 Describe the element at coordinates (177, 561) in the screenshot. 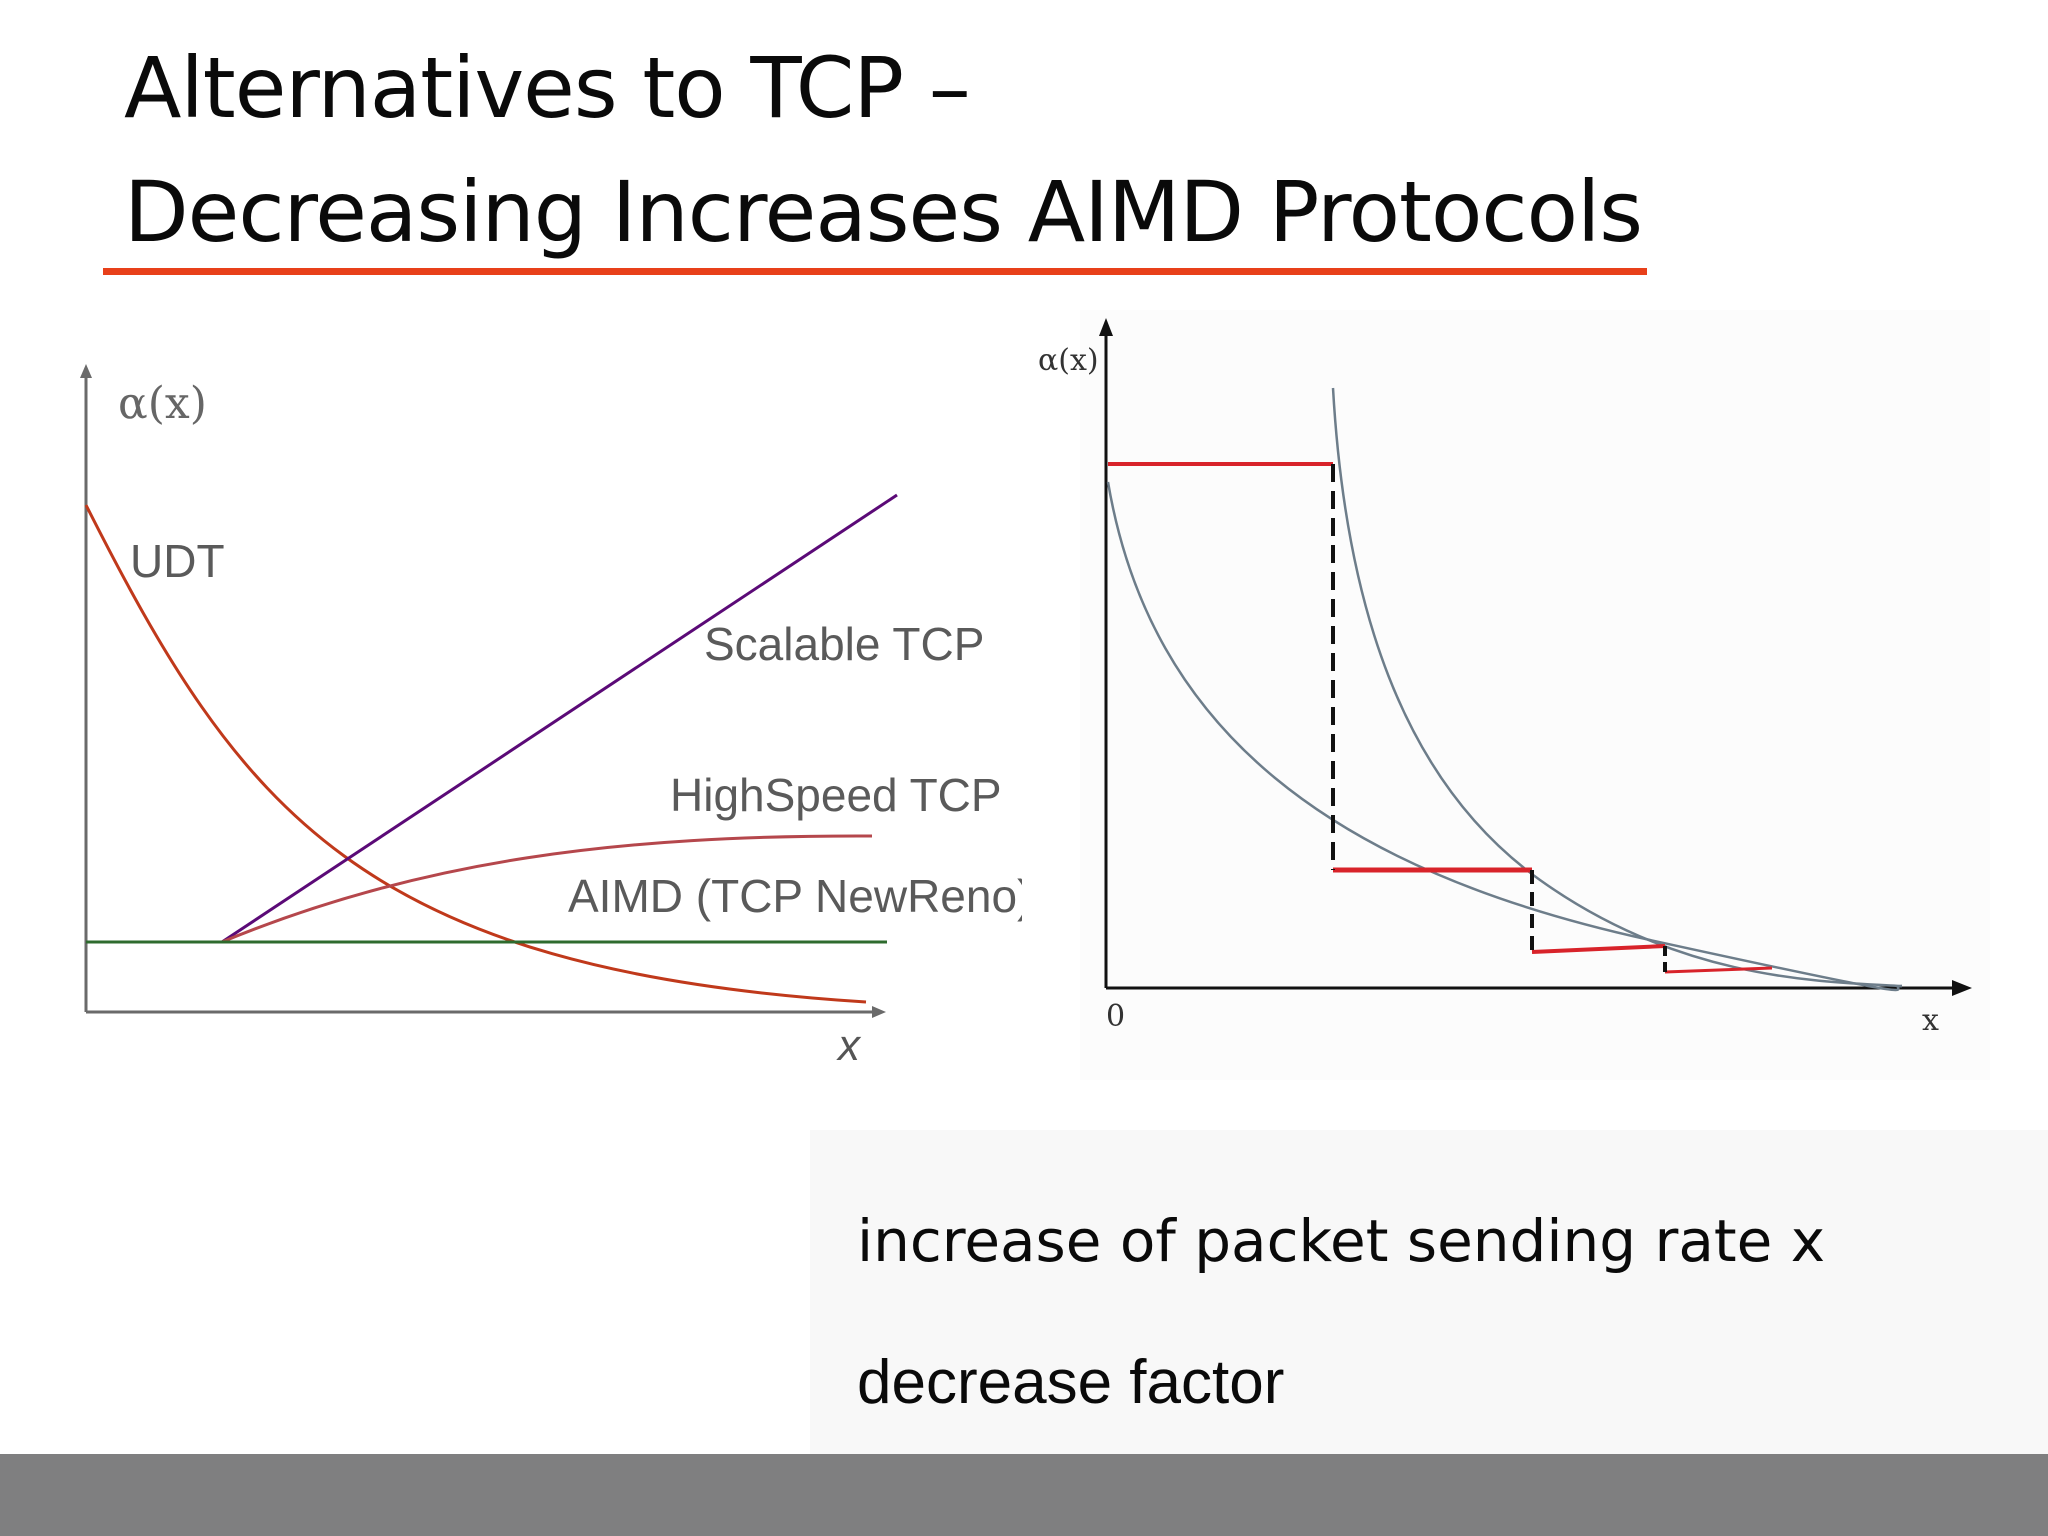

I see `udt-label: UDT` at that location.